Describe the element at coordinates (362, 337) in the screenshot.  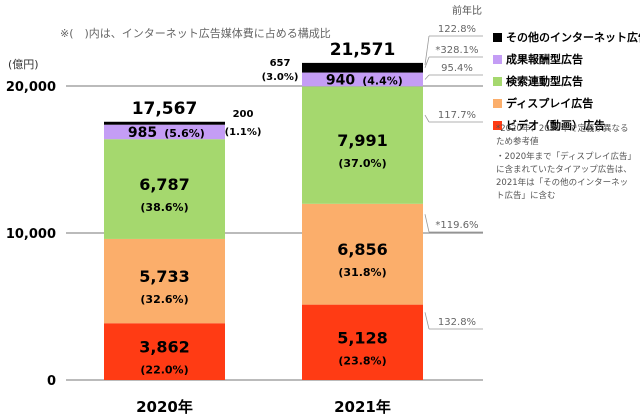
I see `data-value-label: 5,128` at that location.